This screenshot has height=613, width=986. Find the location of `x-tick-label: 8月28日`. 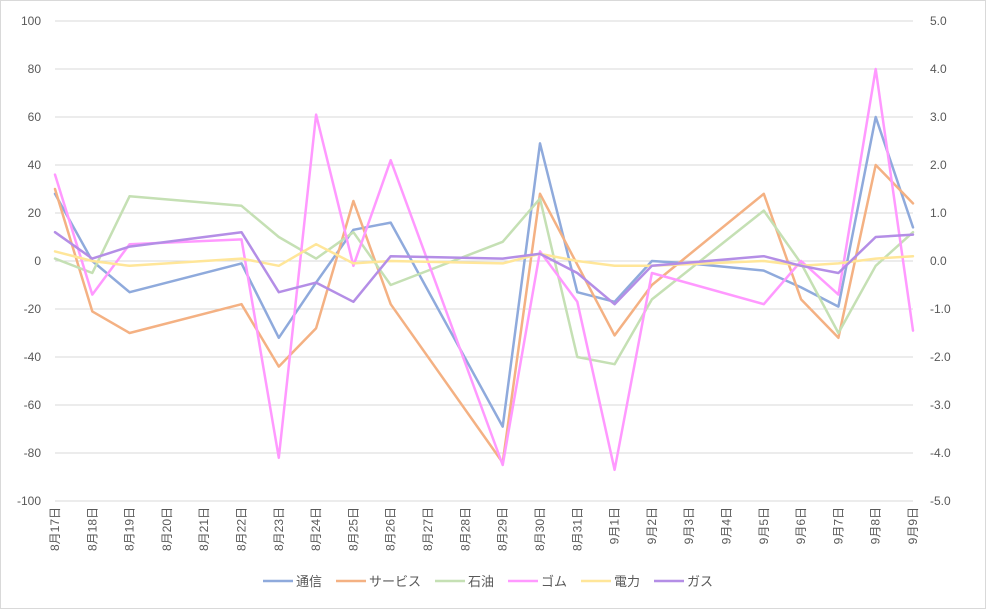

x-tick-label: 8月28日 is located at coordinates (465, 529).